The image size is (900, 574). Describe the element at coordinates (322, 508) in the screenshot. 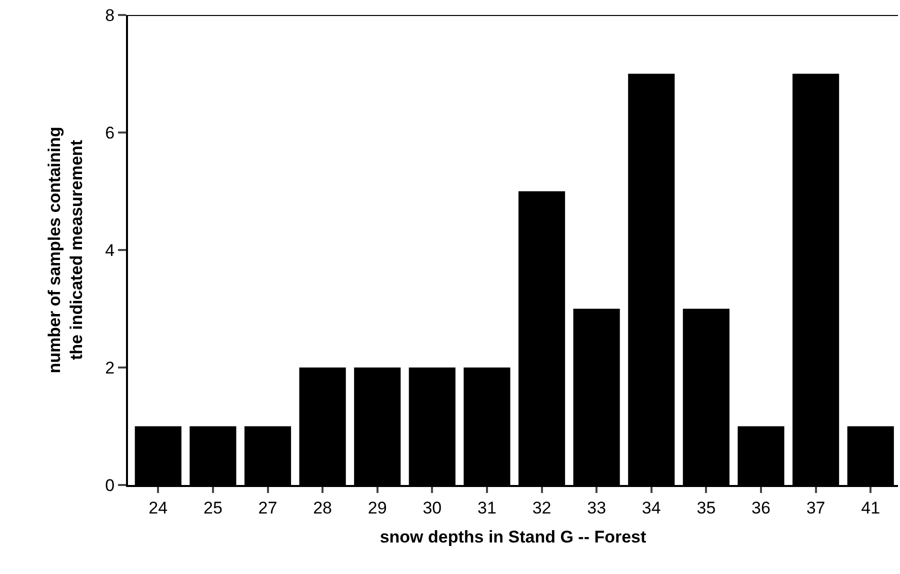

I see `x-tick-label: 28` at that location.